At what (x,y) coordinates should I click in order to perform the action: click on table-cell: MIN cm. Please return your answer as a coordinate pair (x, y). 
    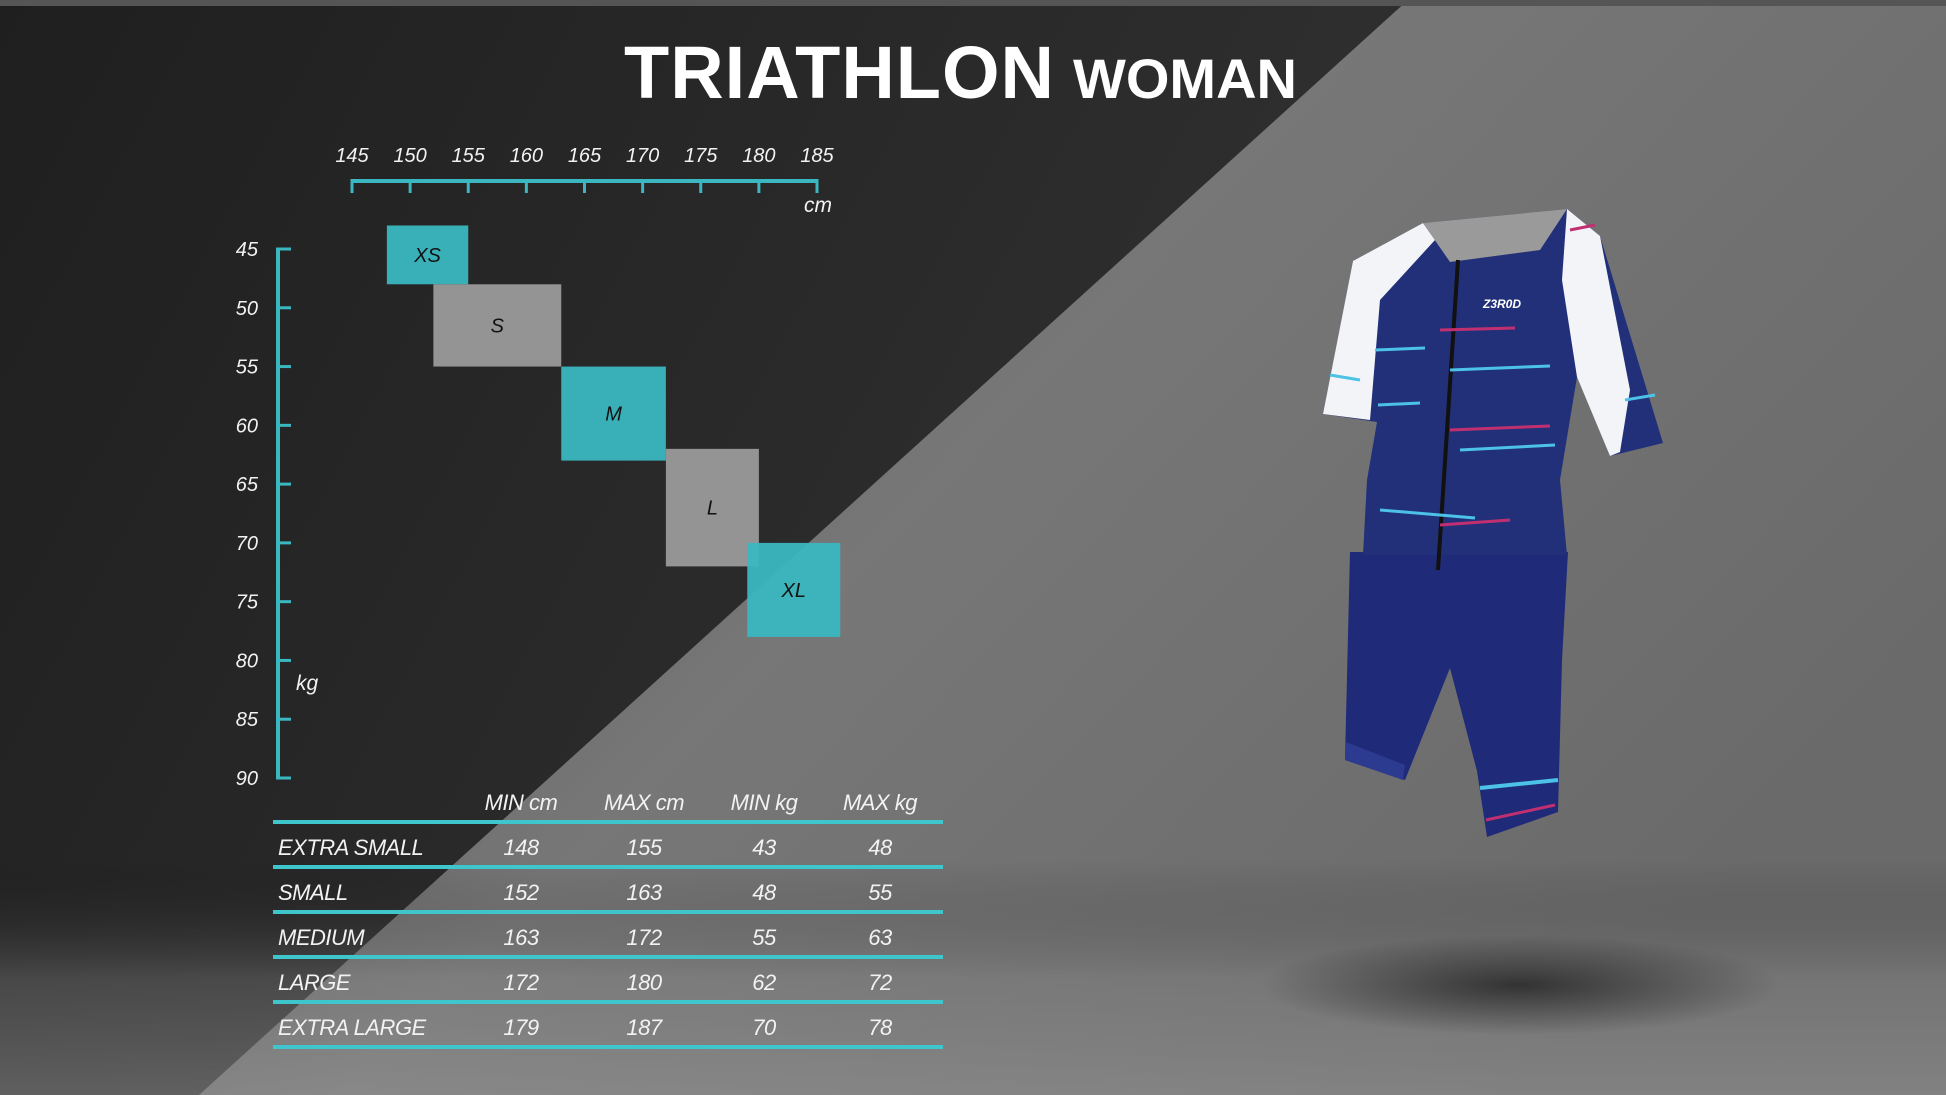
    Looking at the image, I should click on (521, 802).